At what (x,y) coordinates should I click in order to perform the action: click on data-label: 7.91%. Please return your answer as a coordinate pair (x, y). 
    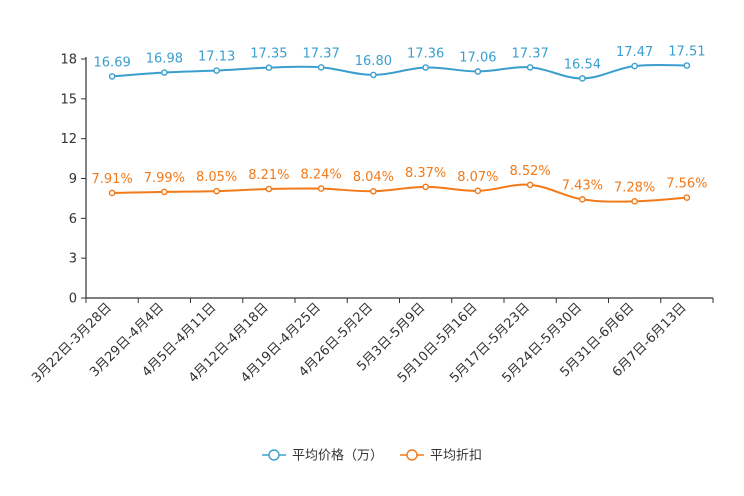
    Looking at the image, I should click on (111, 179).